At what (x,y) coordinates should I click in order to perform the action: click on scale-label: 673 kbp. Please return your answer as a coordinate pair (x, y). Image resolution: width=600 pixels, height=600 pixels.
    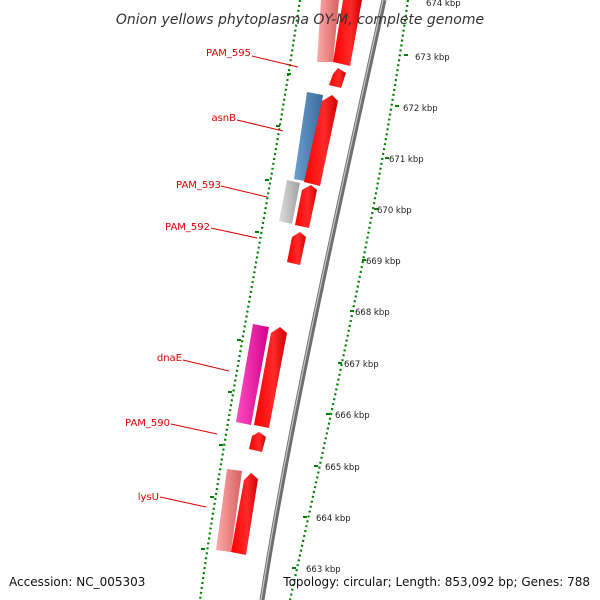
    Looking at the image, I should click on (432, 58).